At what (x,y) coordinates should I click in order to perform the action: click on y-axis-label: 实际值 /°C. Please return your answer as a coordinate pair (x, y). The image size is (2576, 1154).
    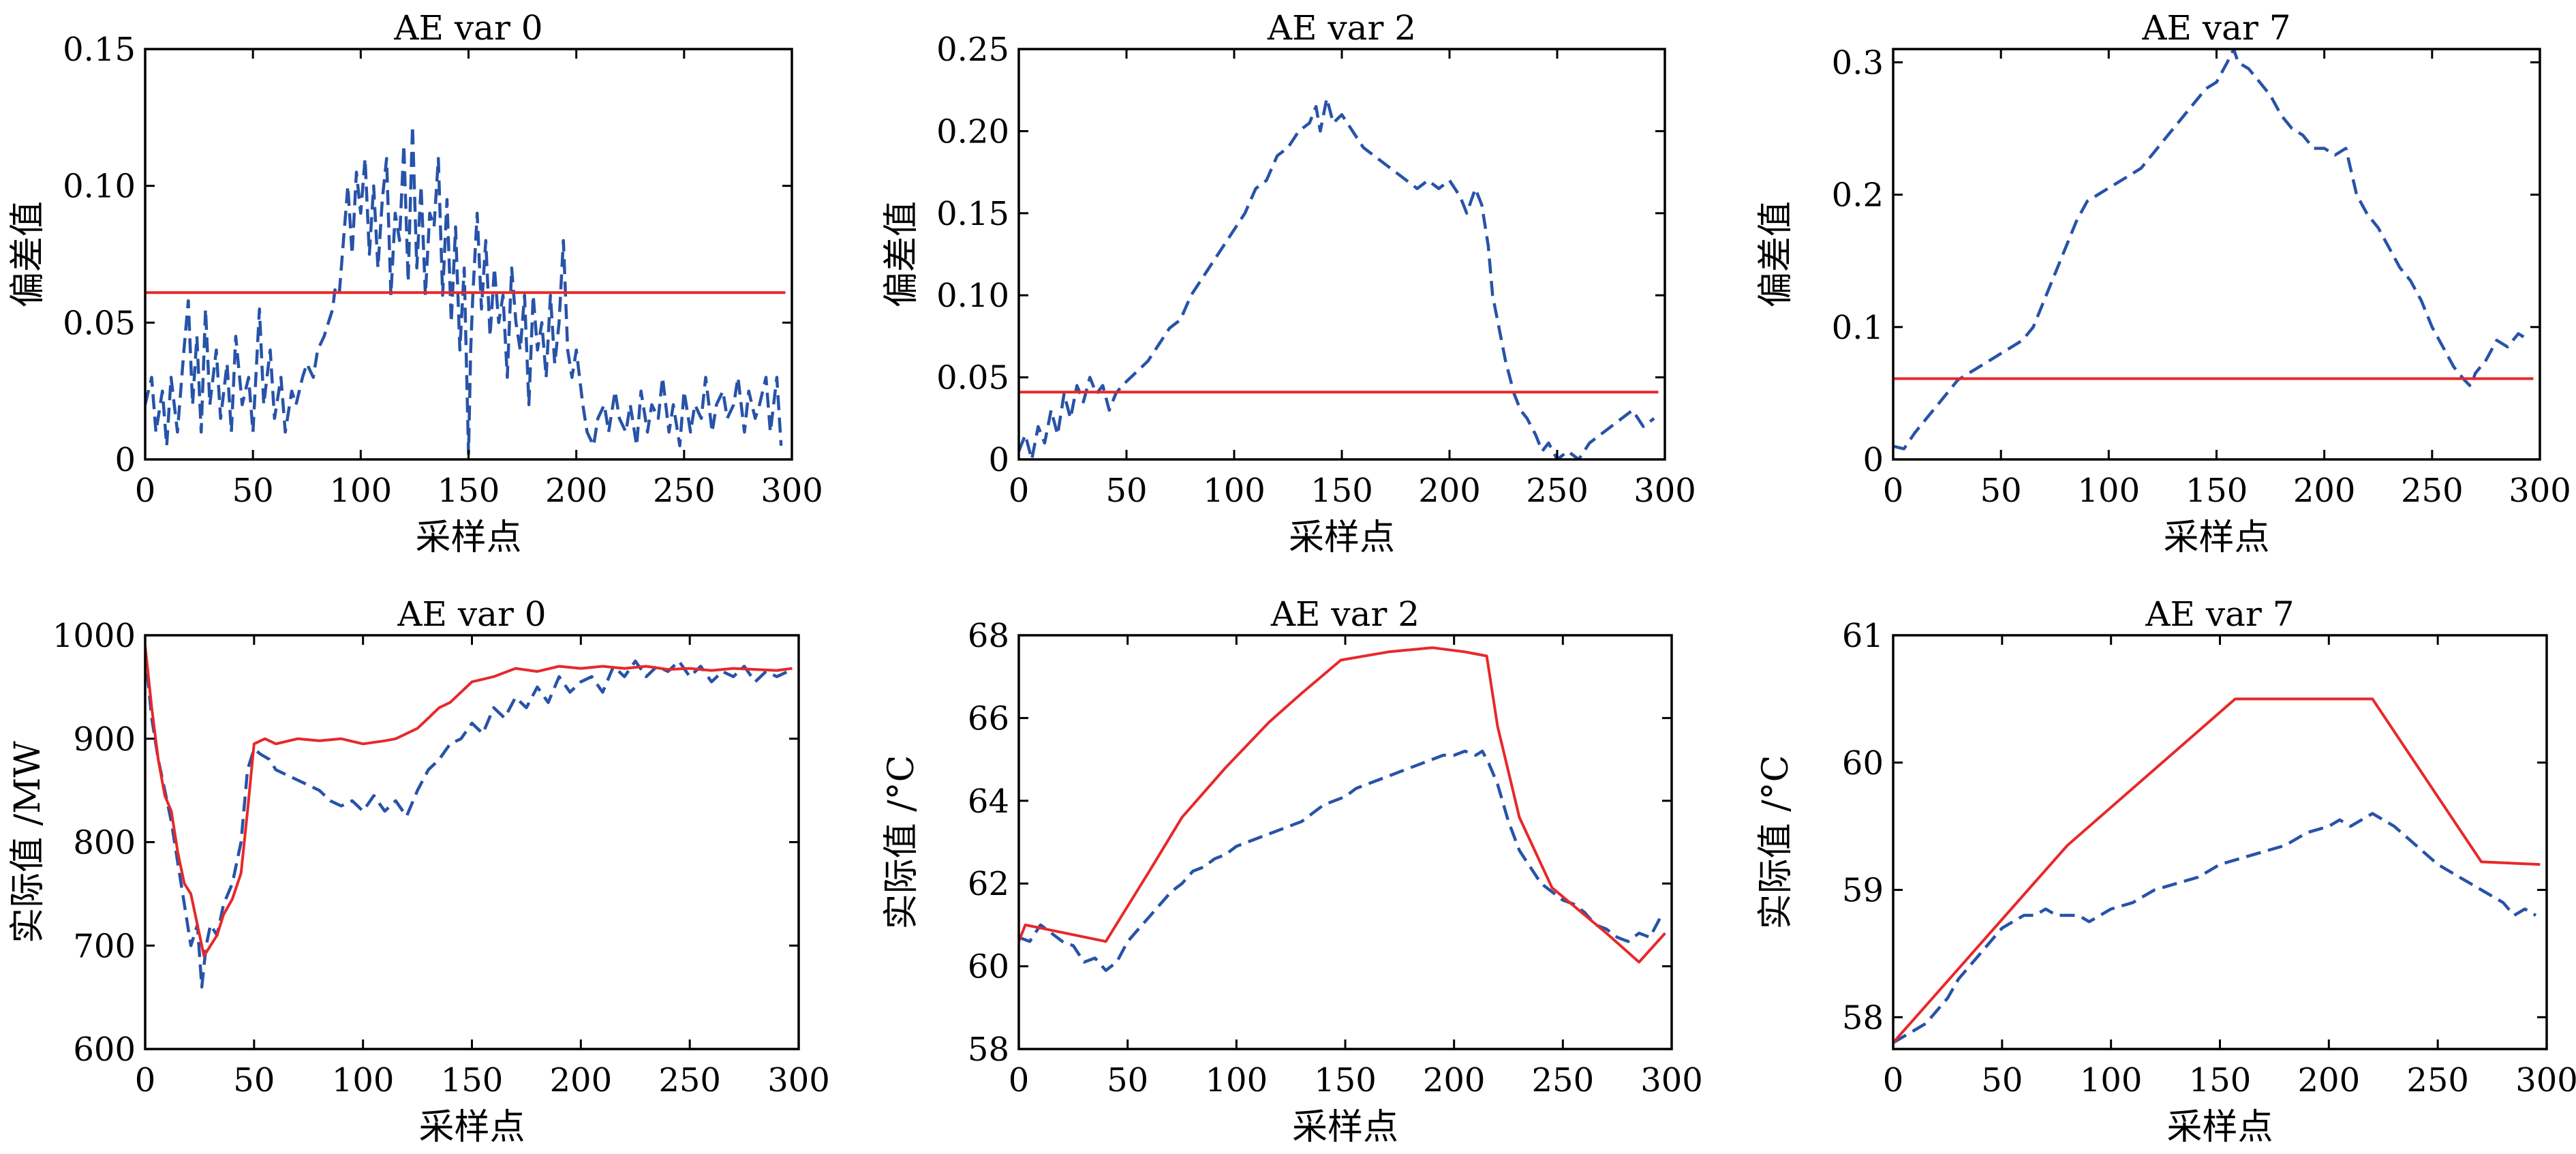
    Looking at the image, I should click on (901, 842).